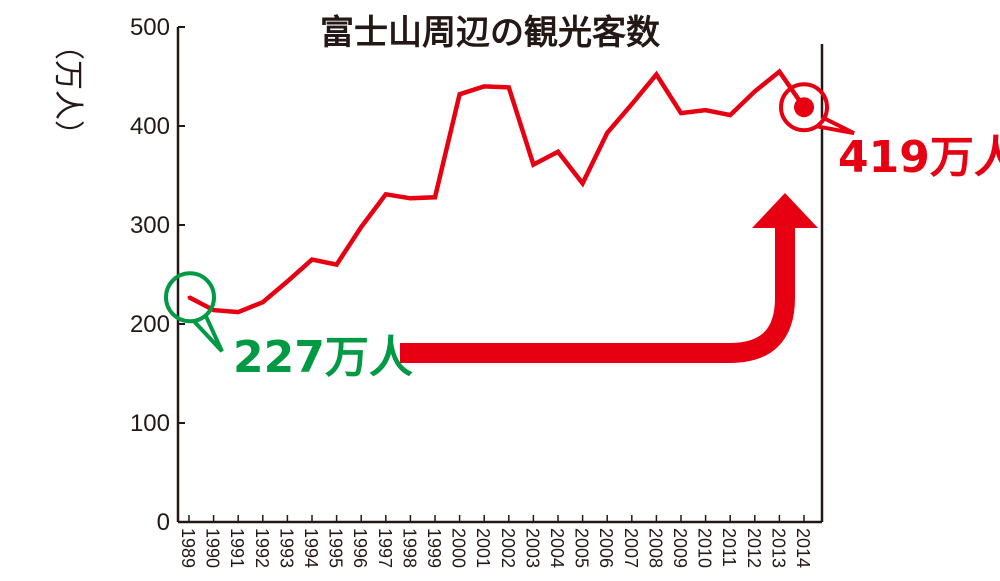 This screenshot has height=581, width=1000. Describe the element at coordinates (490, 33) in the screenshot. I see `chart-title: 富士山周辺の観光客数` at that location.